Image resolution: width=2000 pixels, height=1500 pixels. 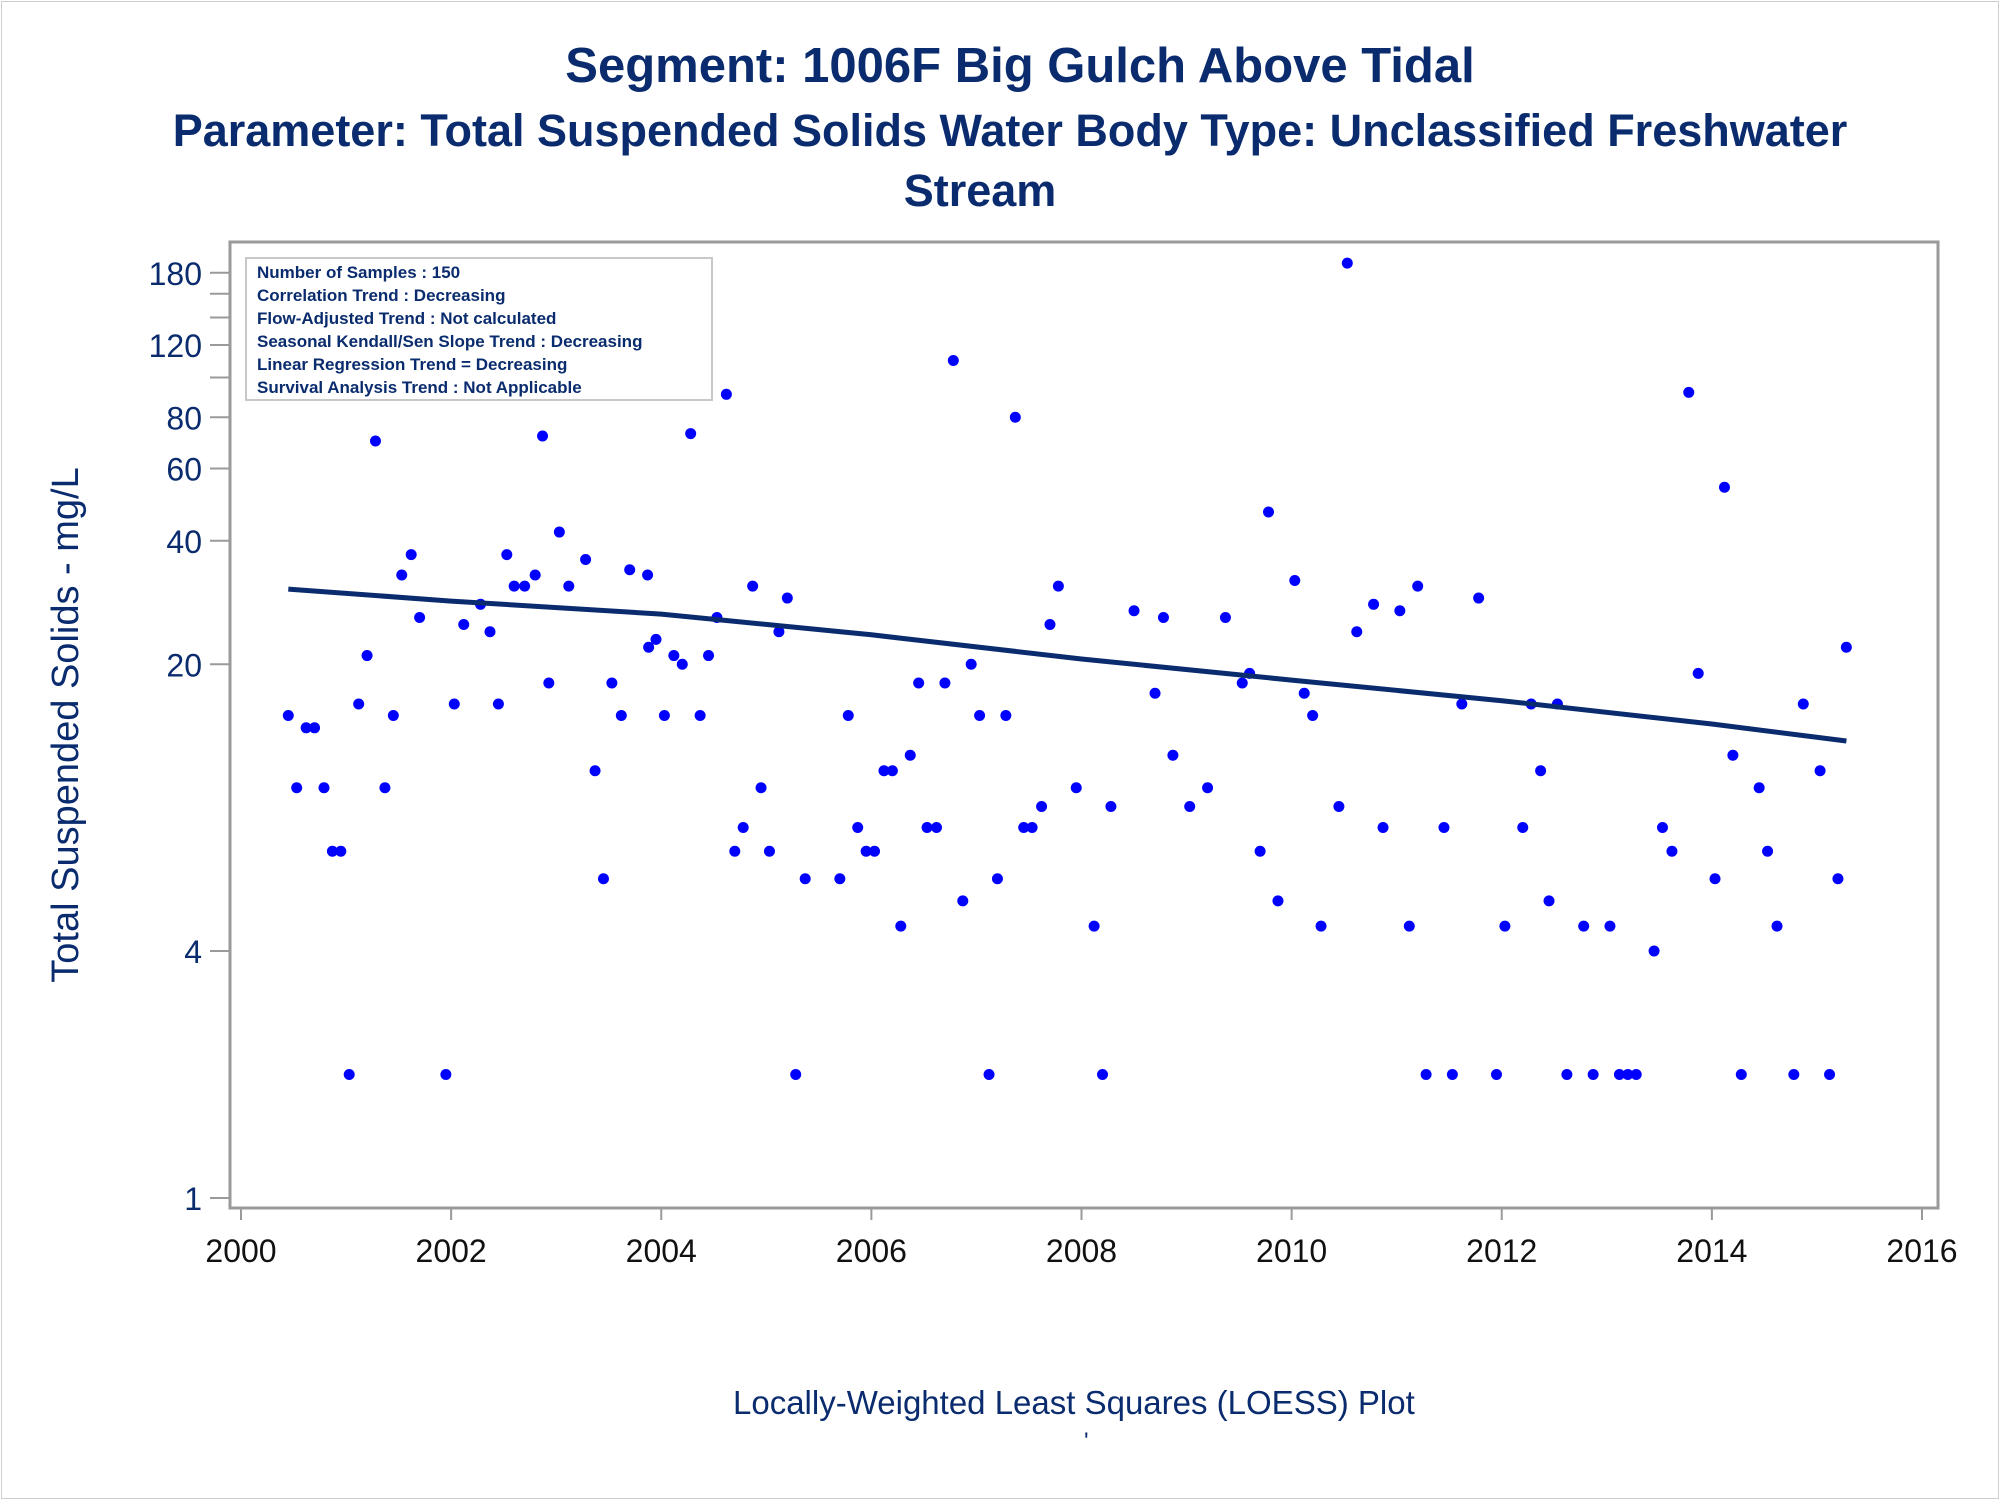 What do you see at coordinates (1067, 665) in the screenshot?
I see `loess-trend-line` at bounding box center [1067, 665].